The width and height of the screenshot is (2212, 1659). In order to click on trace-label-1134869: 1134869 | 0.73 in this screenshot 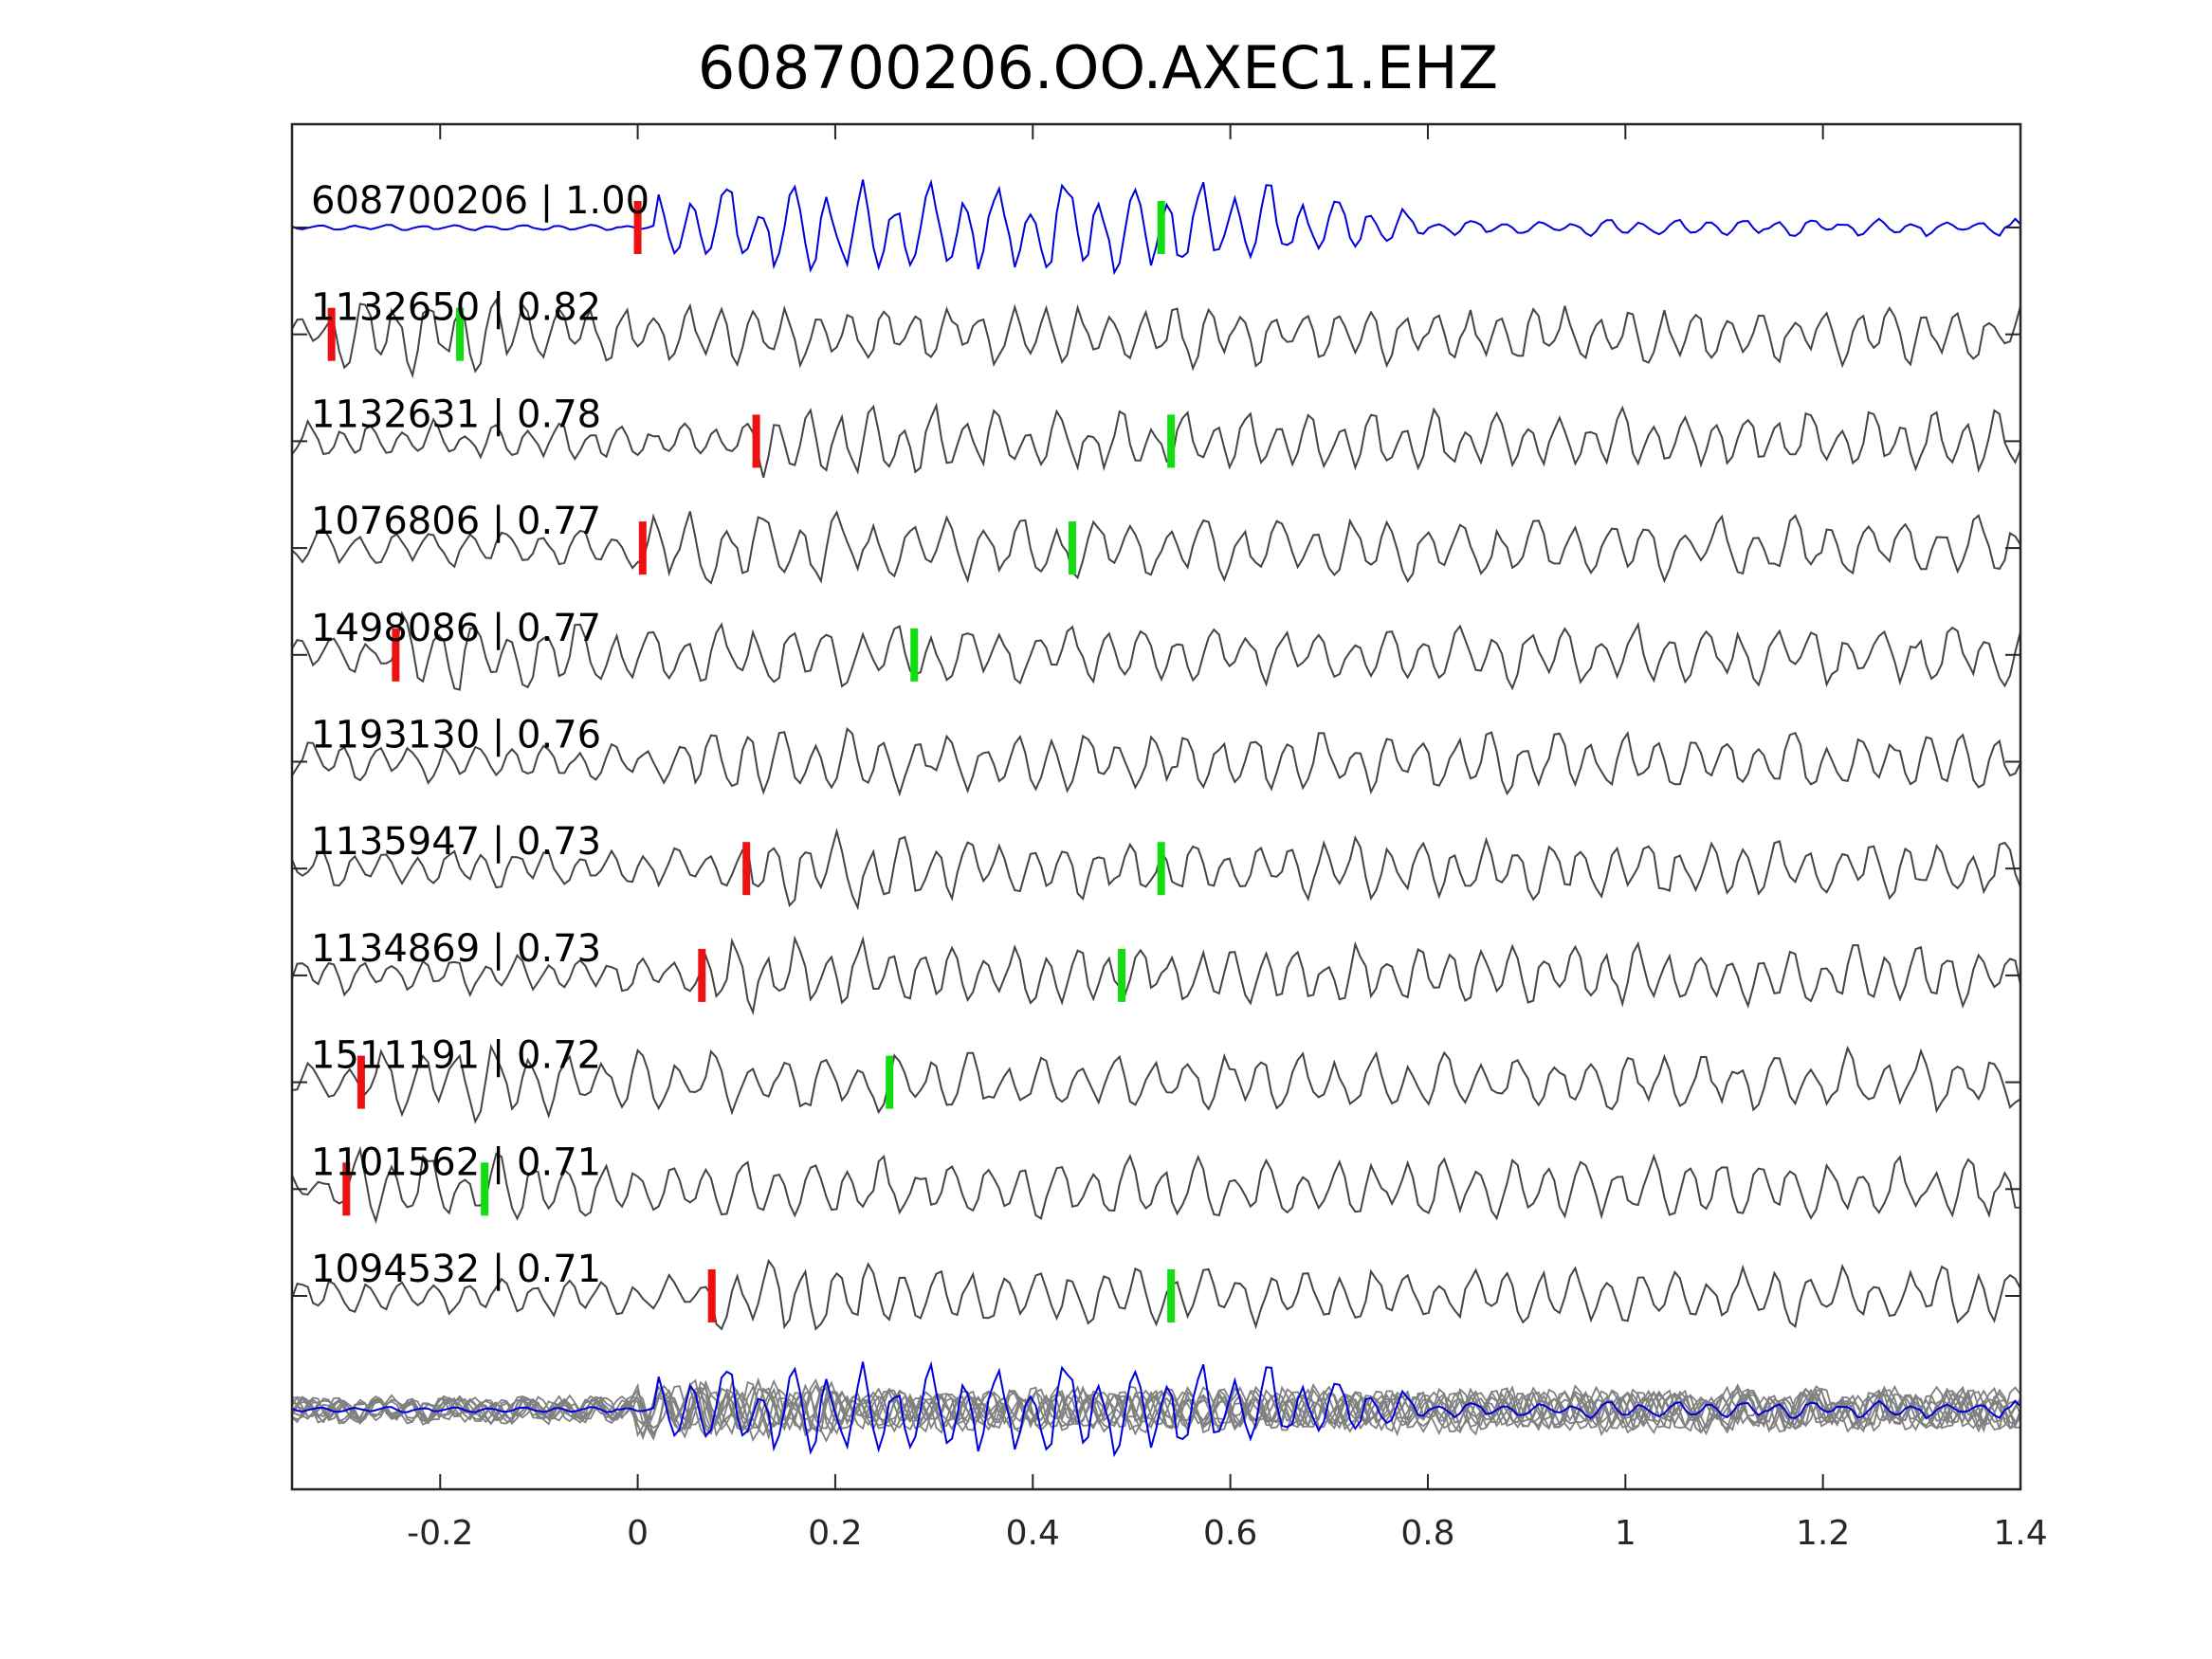, I will do `click(456, 949)`.